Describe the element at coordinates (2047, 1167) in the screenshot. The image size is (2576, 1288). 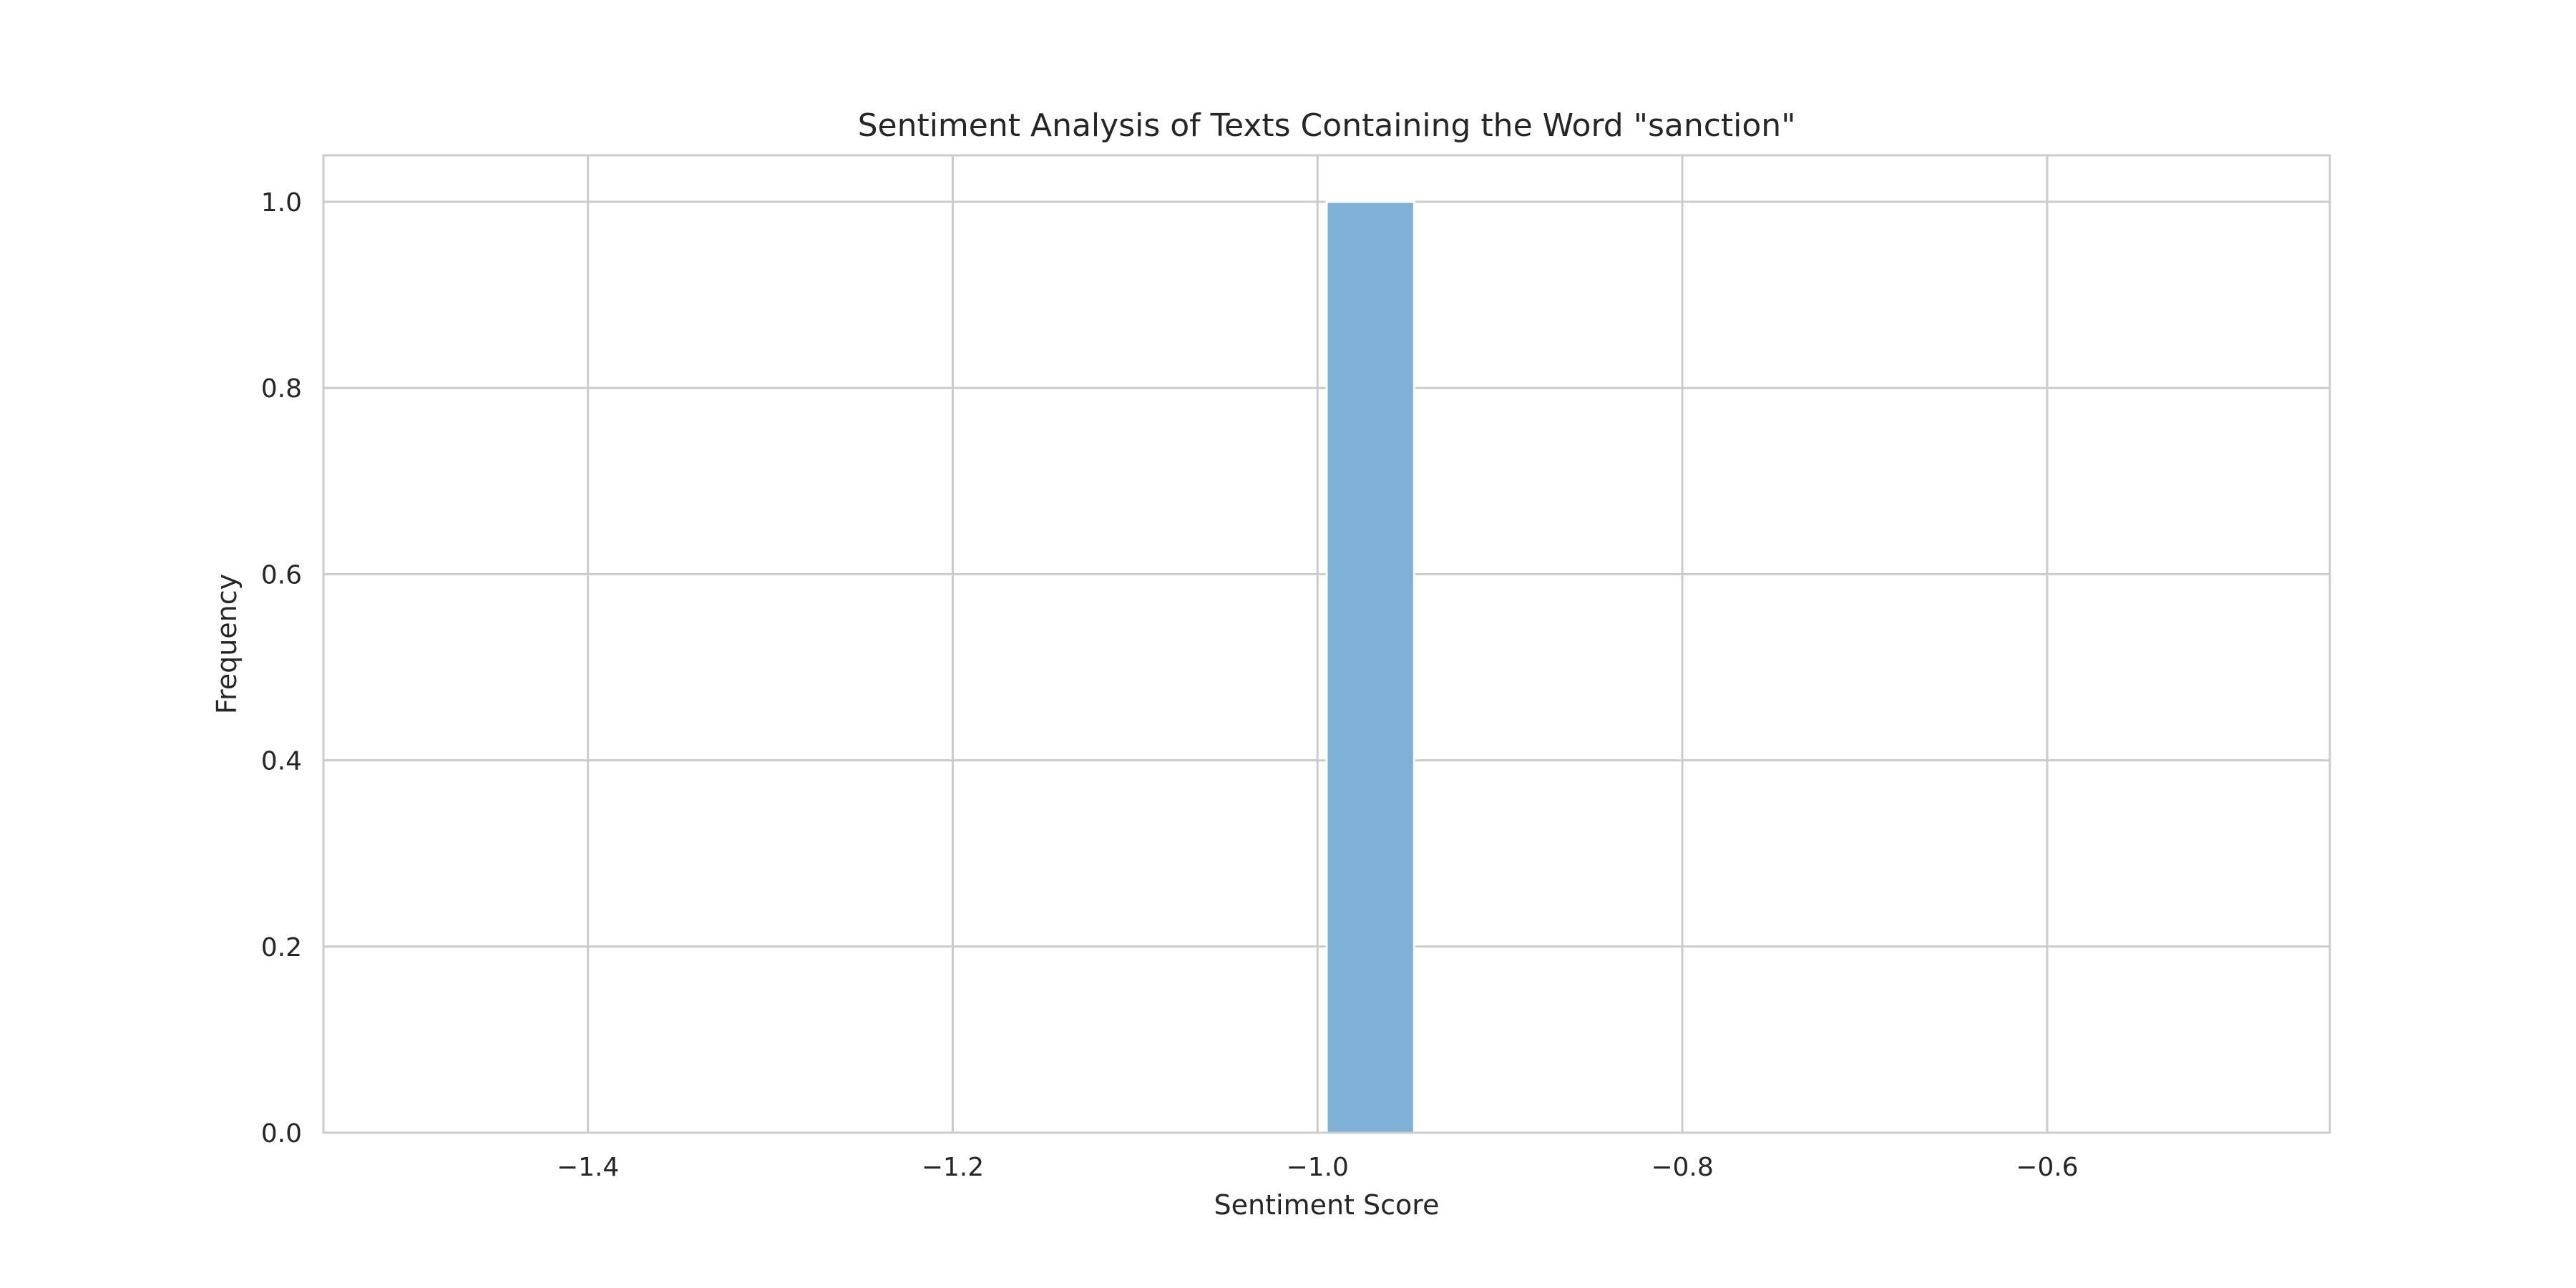
I see `x-tick-label: −0.6` at that location.